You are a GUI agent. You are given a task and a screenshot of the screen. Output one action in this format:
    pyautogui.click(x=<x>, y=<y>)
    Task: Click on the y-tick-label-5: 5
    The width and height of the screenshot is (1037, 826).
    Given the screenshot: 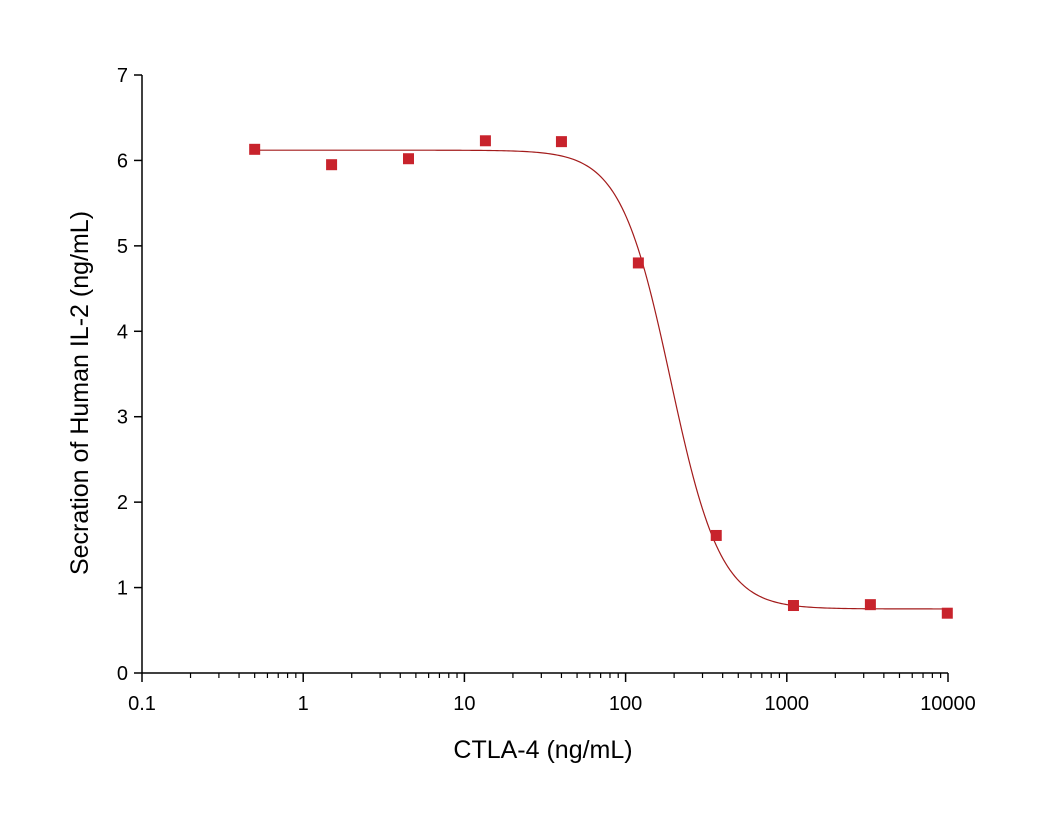 What is the action you would take?
    pyautogui.click(x=122, y=247)
    